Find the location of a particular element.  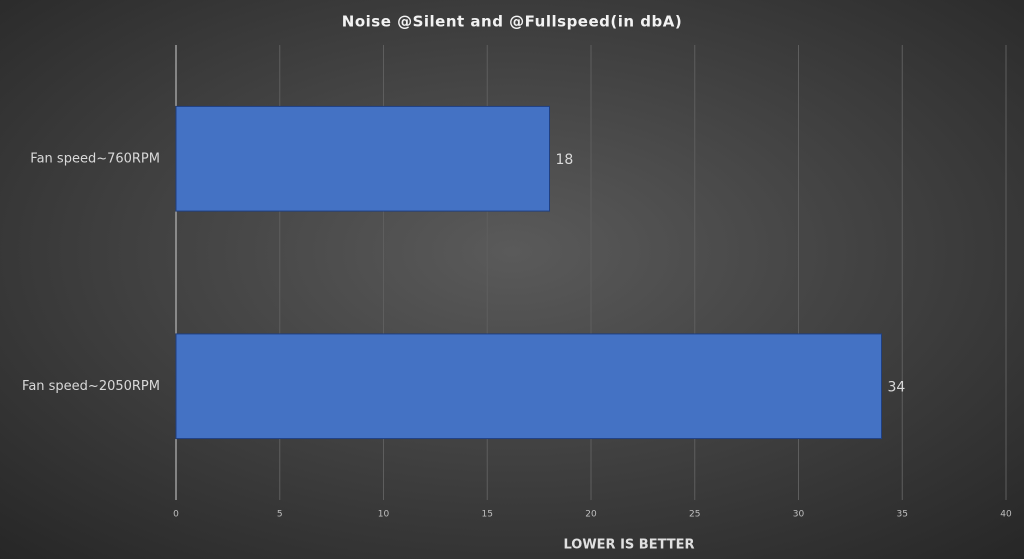

x-tick-label: 5 is located at coordinates (280, 515).